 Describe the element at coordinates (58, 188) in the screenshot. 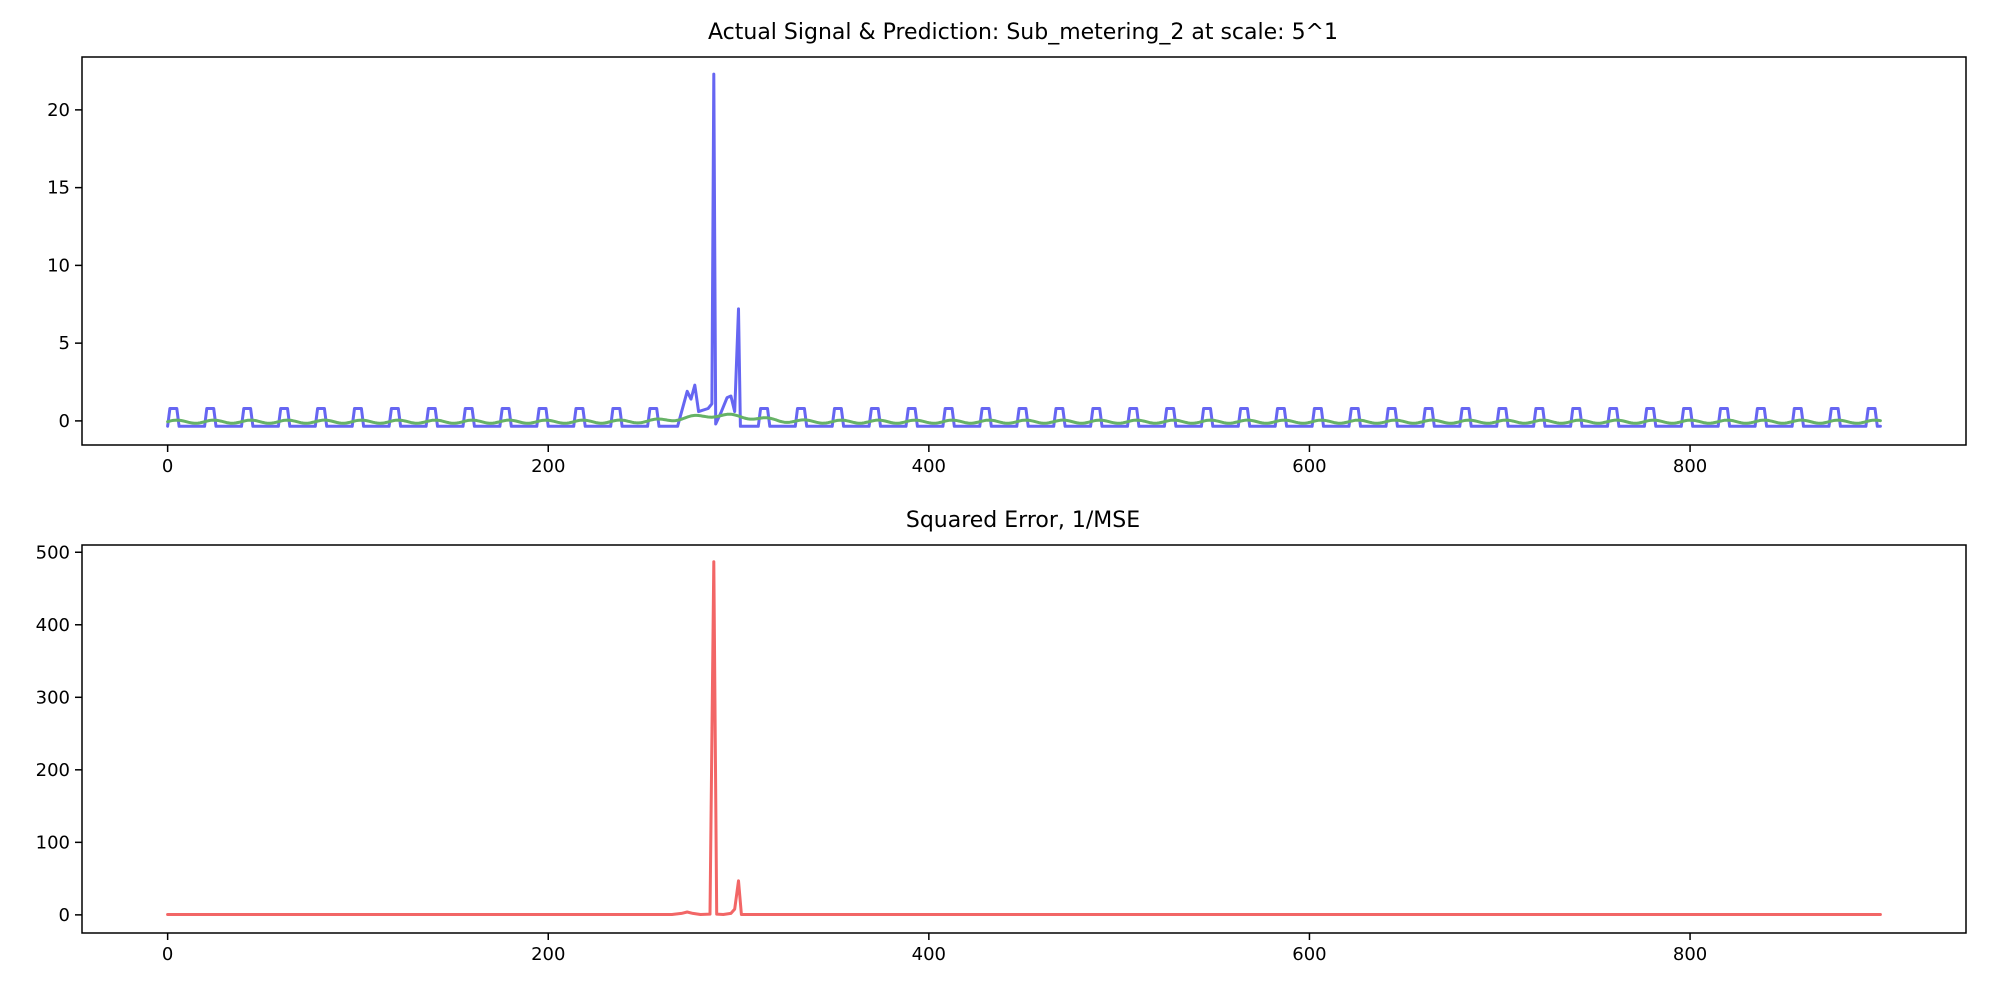

I see `y-tick-label: 15` at that location.